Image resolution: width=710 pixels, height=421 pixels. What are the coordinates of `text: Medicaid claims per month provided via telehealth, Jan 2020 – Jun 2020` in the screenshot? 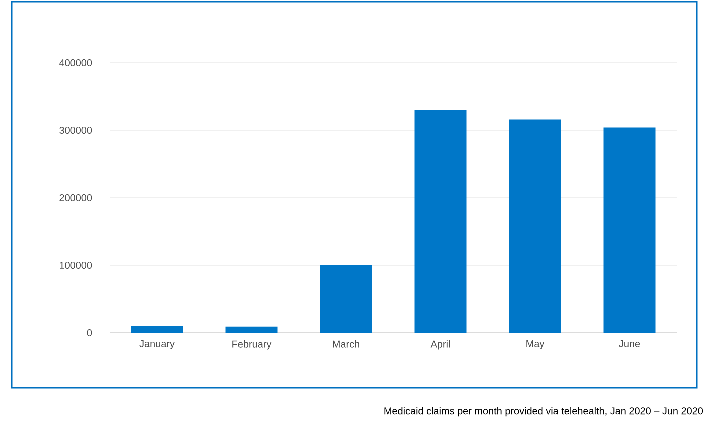 It's located at (544, 412).